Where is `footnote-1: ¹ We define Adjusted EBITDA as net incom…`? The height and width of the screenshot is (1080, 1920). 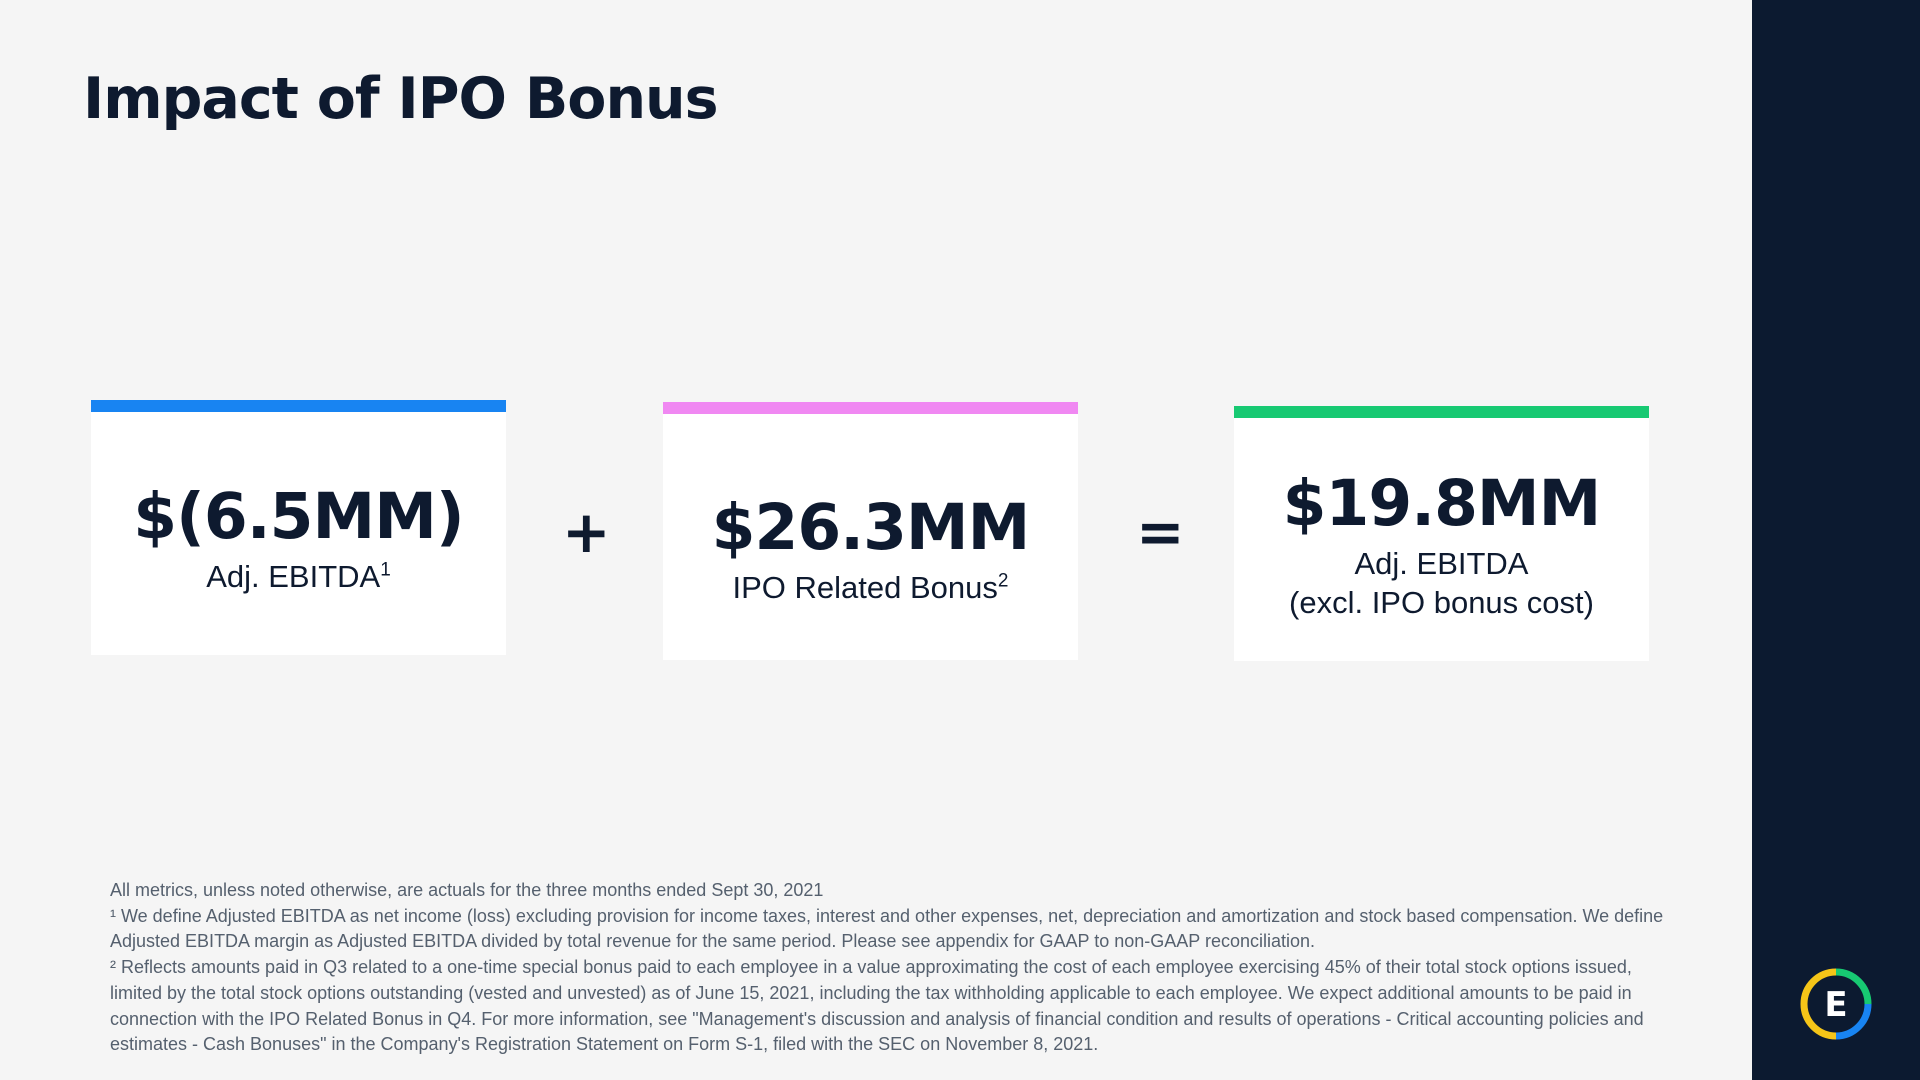
footnote-1: ¹ We define Adjusted EBITDA as net incom… is located at coordinates (887, 928).